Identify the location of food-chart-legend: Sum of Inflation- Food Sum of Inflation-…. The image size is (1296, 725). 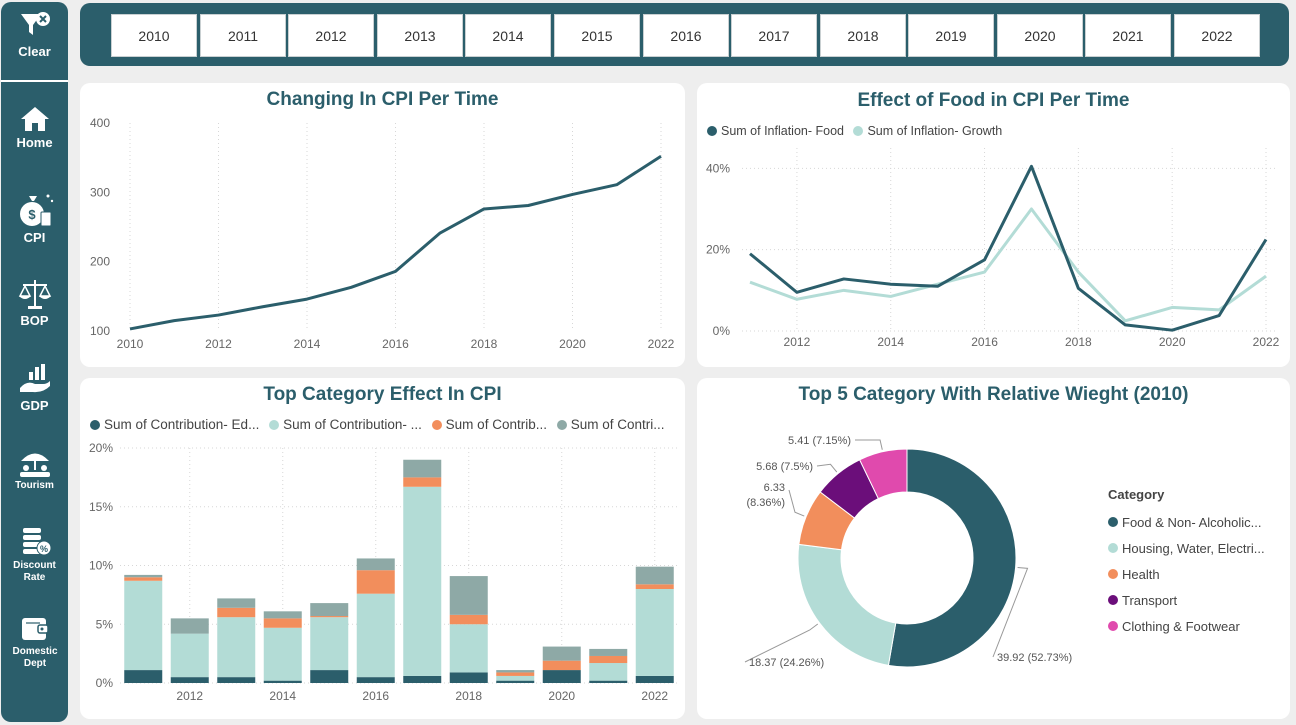
(857, 131).